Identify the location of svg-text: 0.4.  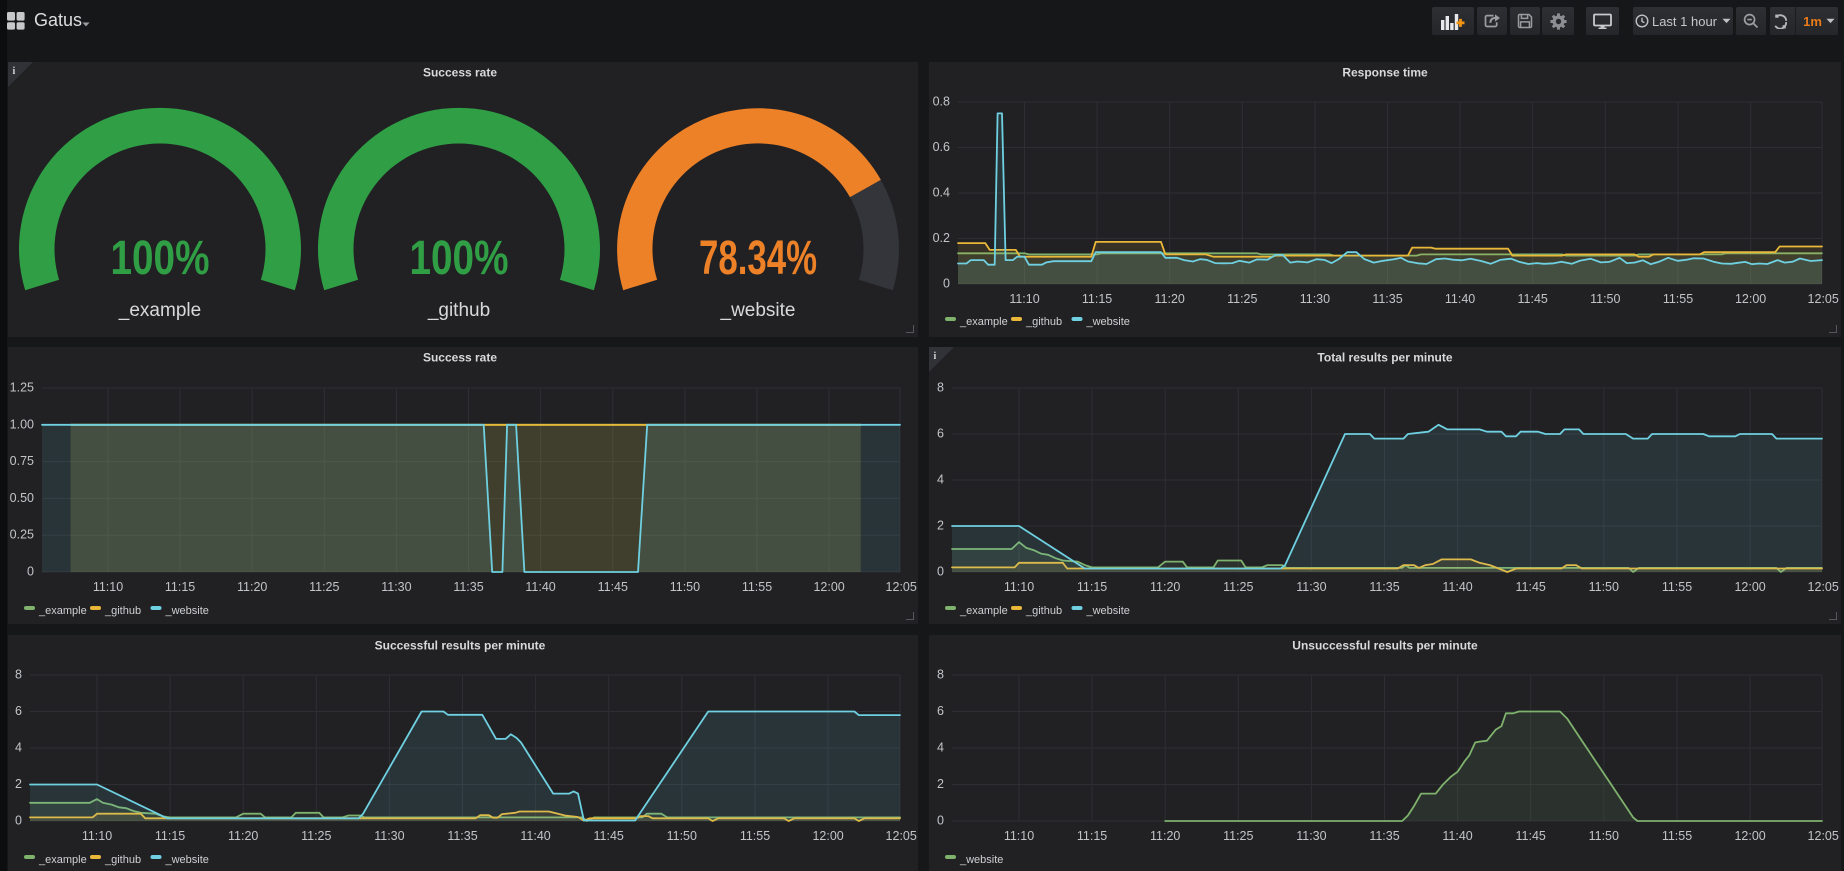
(941, 193).